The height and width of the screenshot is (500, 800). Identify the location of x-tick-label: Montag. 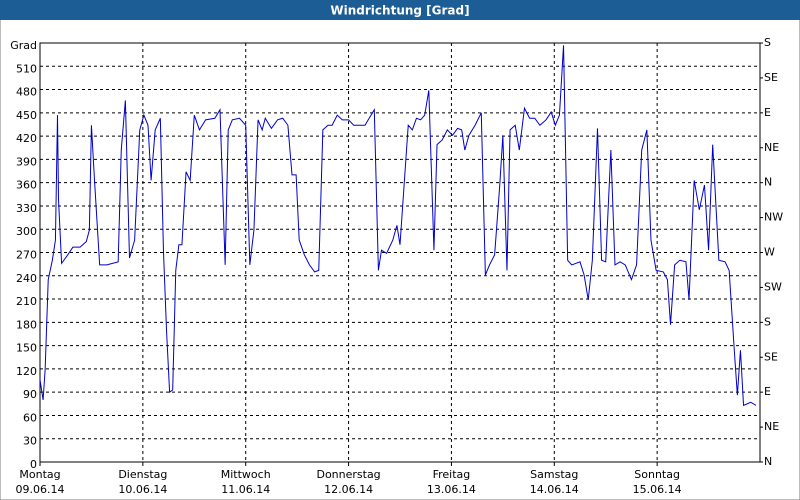
(39, 474).